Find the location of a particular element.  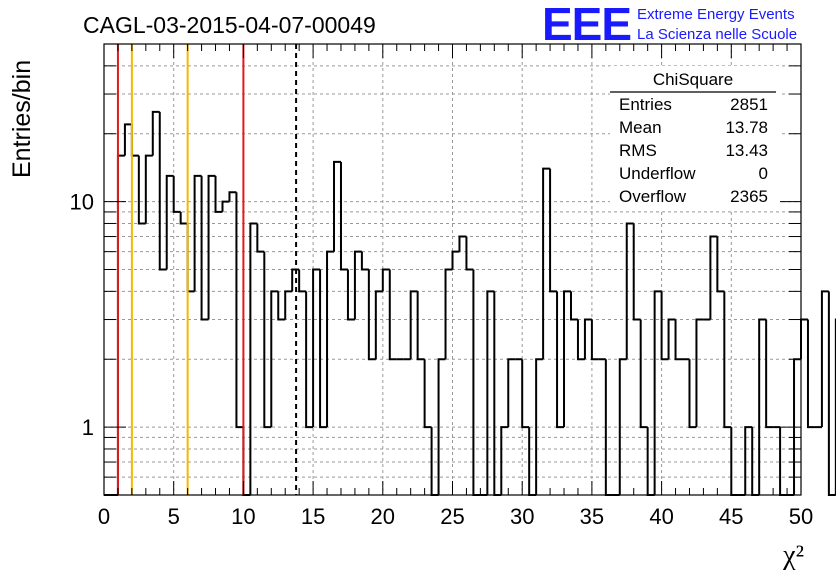

x-axis-label: χ² is located at coordinates (793, 555).